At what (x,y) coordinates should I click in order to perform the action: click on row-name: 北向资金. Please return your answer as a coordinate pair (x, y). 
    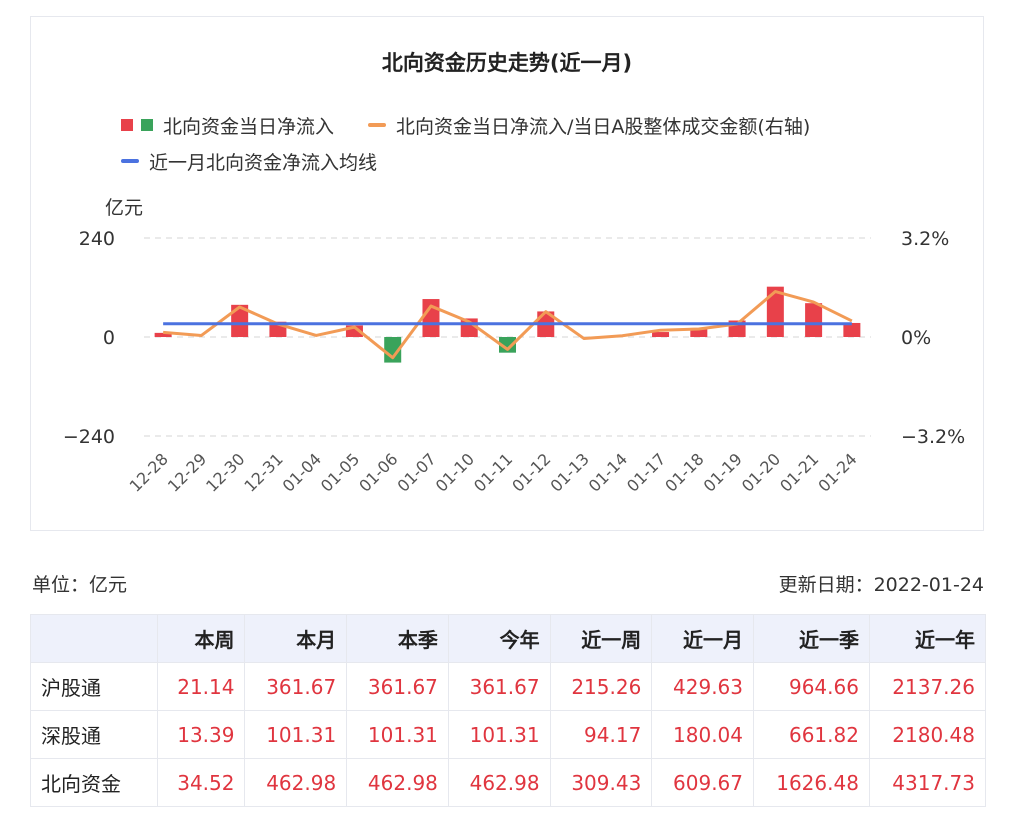
    Looking at the image, I should click on (94, 782).